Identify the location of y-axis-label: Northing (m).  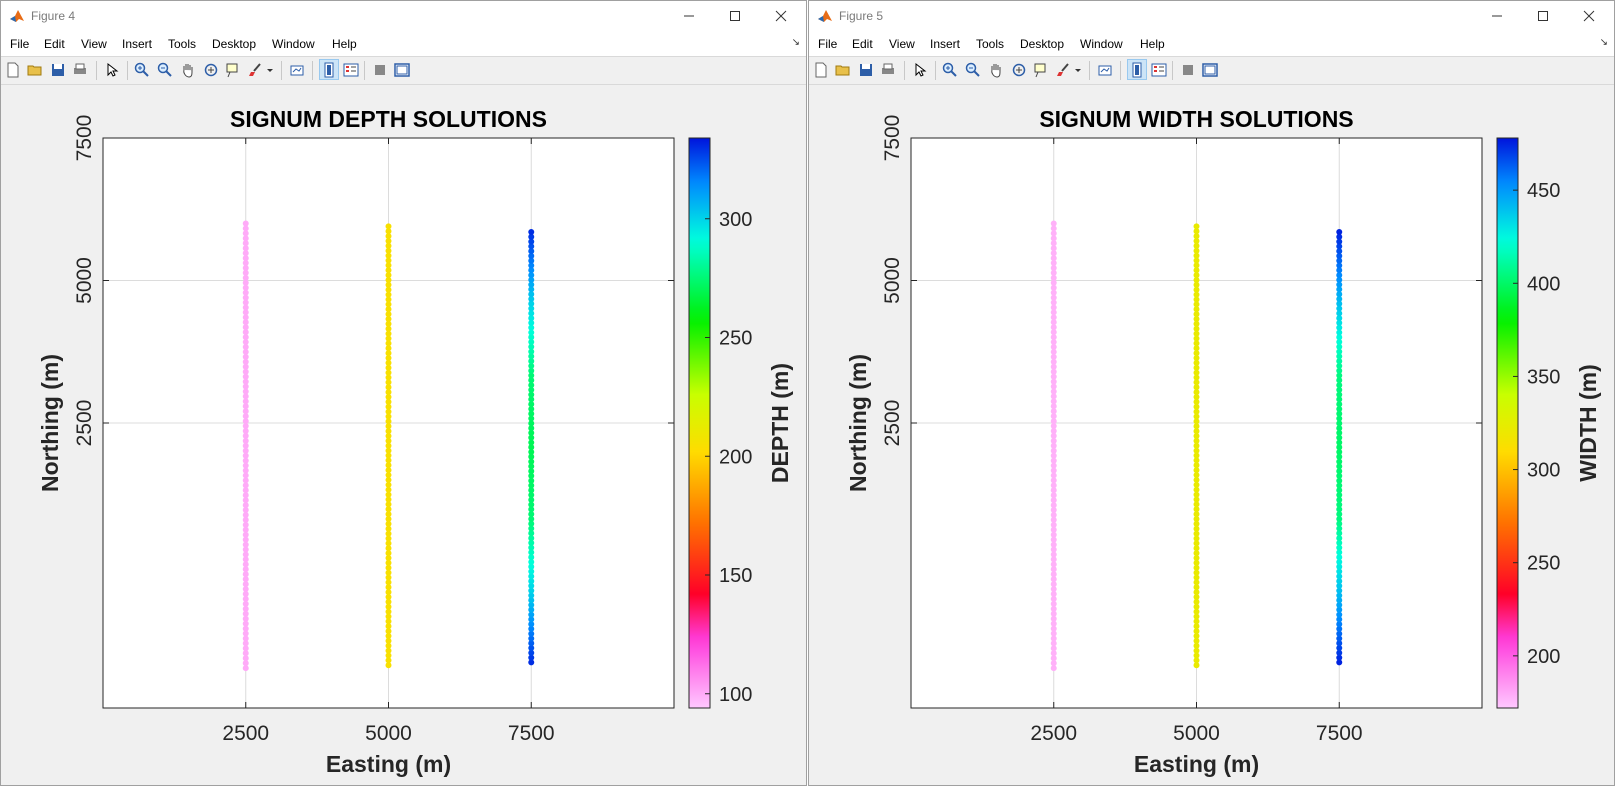
(858, 423).